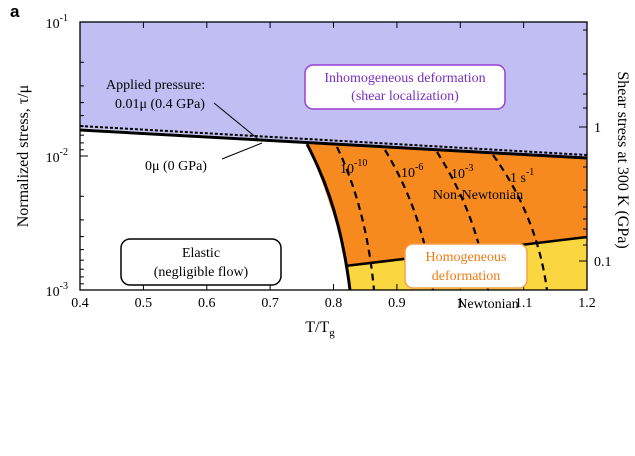  What do you see at coordinates (57, 290) in the screenshot?
I see `y-tick-label: 10⁻³` at bounding box center [57, 290].